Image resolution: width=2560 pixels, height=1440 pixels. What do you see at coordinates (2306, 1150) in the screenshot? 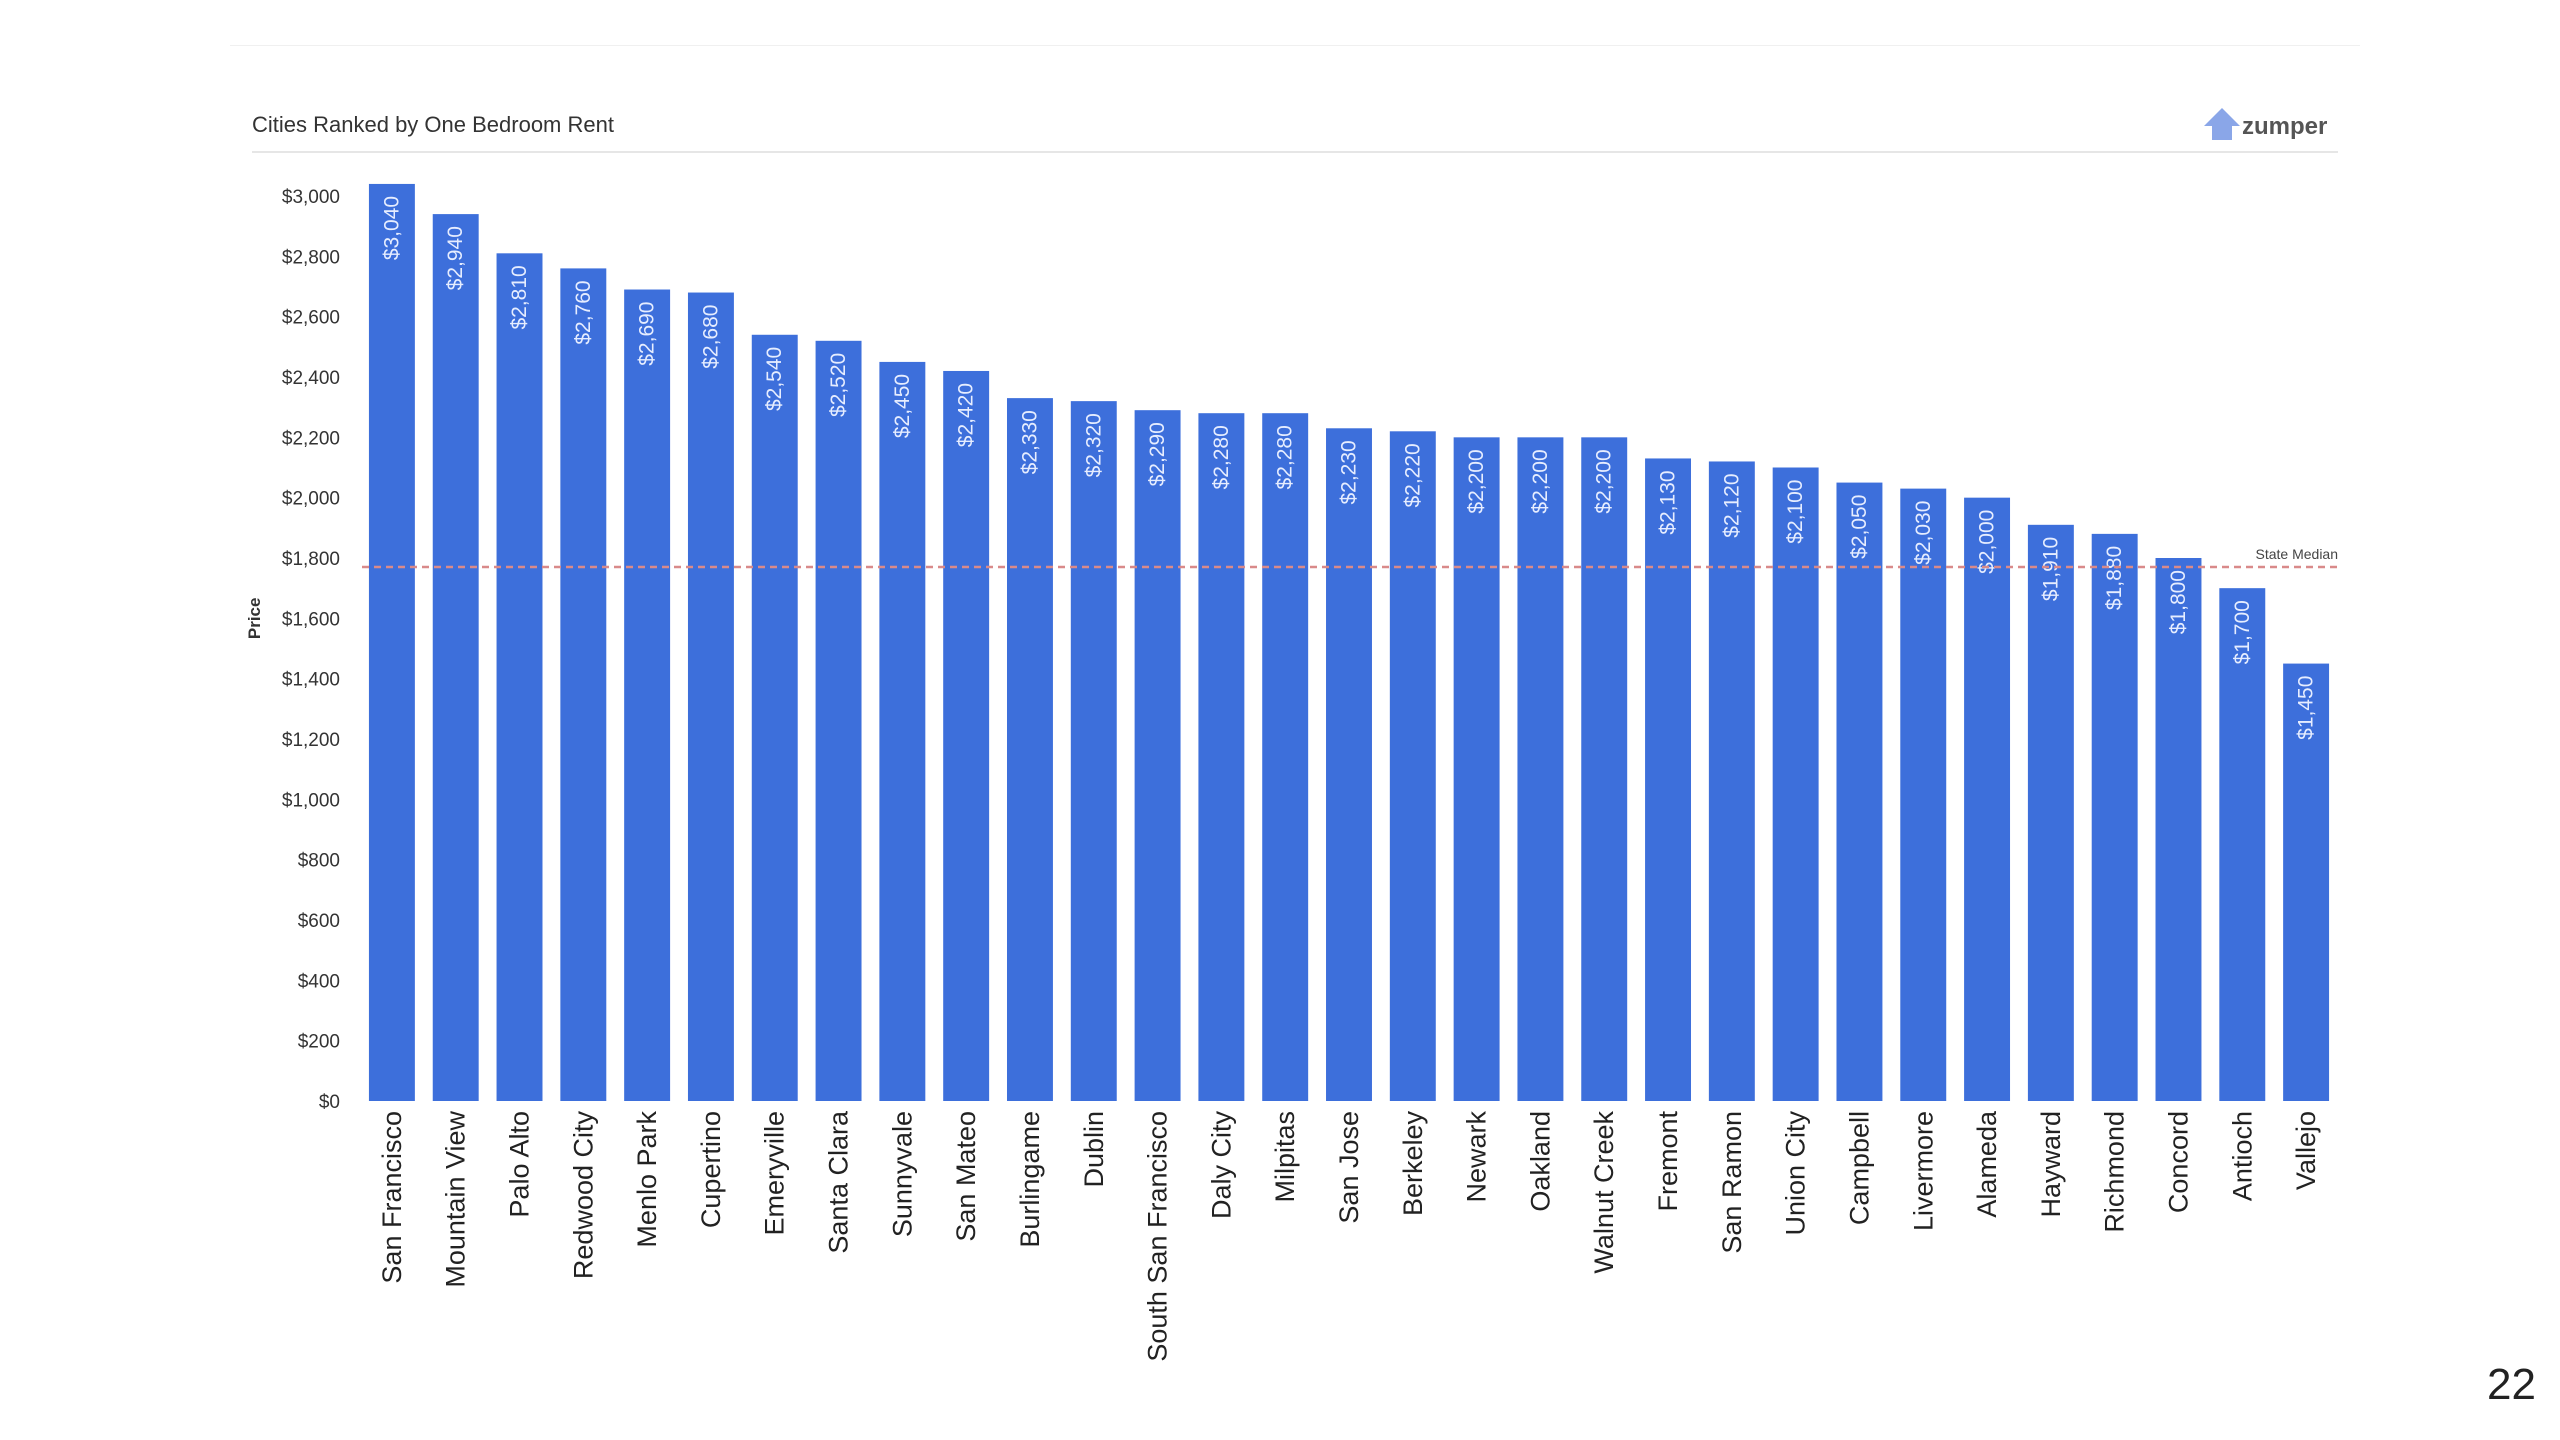
I see `x-tick-label: Vallejo` at bounding box center [2306, 1150].